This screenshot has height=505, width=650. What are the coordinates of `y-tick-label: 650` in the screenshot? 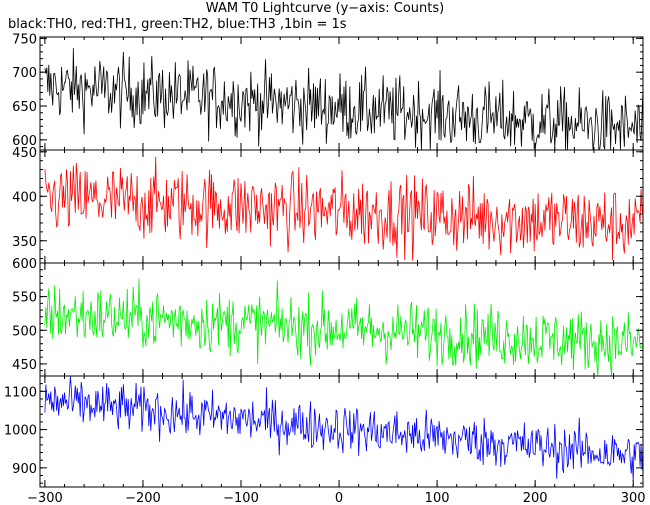 It's located at (24, 107).